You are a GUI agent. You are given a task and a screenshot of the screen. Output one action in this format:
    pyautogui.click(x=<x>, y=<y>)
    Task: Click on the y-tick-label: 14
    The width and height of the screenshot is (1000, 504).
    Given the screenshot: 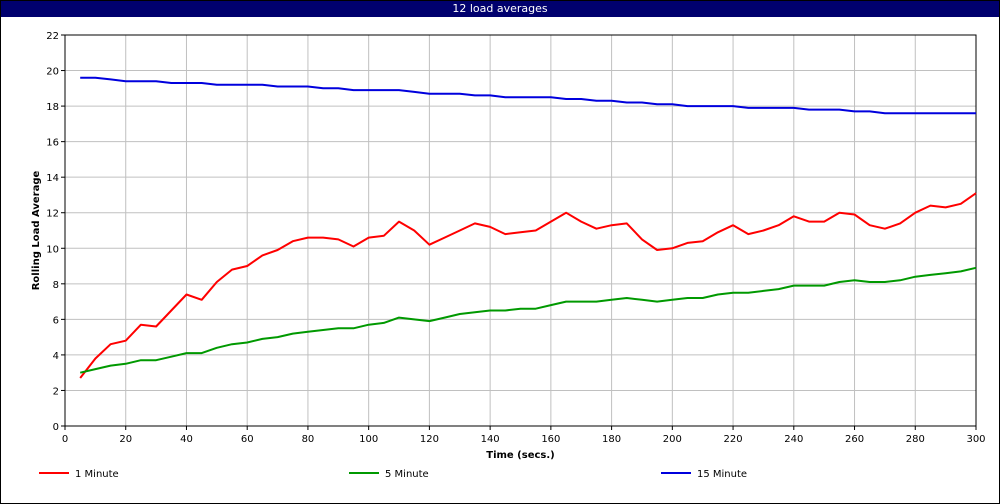 What is the action you would take?
    pyautogui.click(x=52, y=178)
    